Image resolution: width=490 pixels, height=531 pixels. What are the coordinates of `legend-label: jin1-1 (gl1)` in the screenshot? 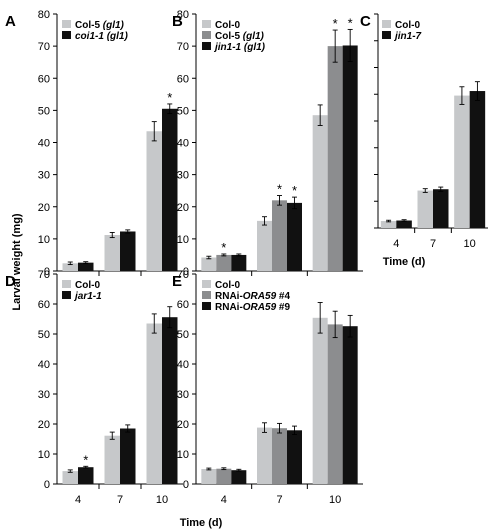 It's located at (239, 47).